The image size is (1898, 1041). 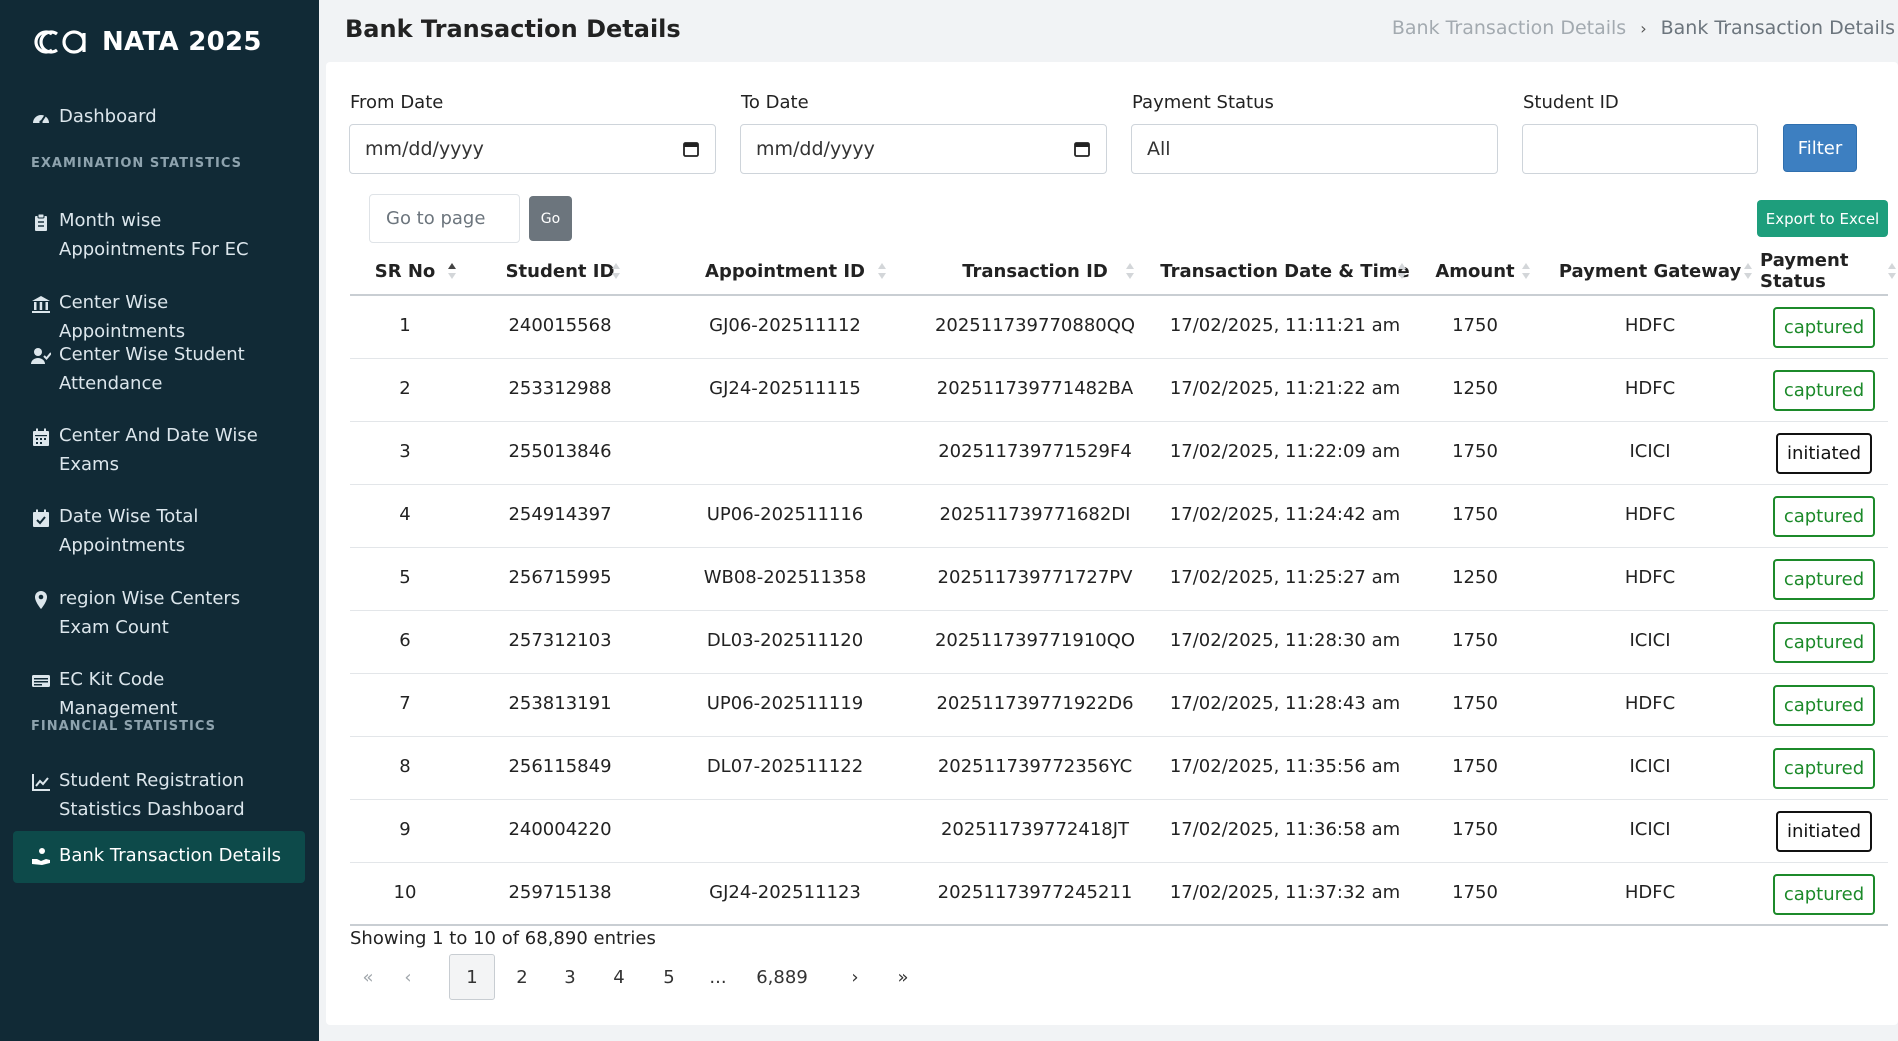 I want to click on sidebar-item-center-wise-appointments: Center Wise Appointments, so click(x=159, y=317).